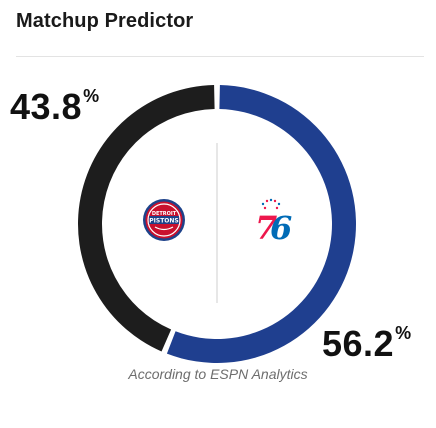 This screenshot has height=428, width=436. I want to click on away-win-percentage: 43.8%, so click(55, 106).